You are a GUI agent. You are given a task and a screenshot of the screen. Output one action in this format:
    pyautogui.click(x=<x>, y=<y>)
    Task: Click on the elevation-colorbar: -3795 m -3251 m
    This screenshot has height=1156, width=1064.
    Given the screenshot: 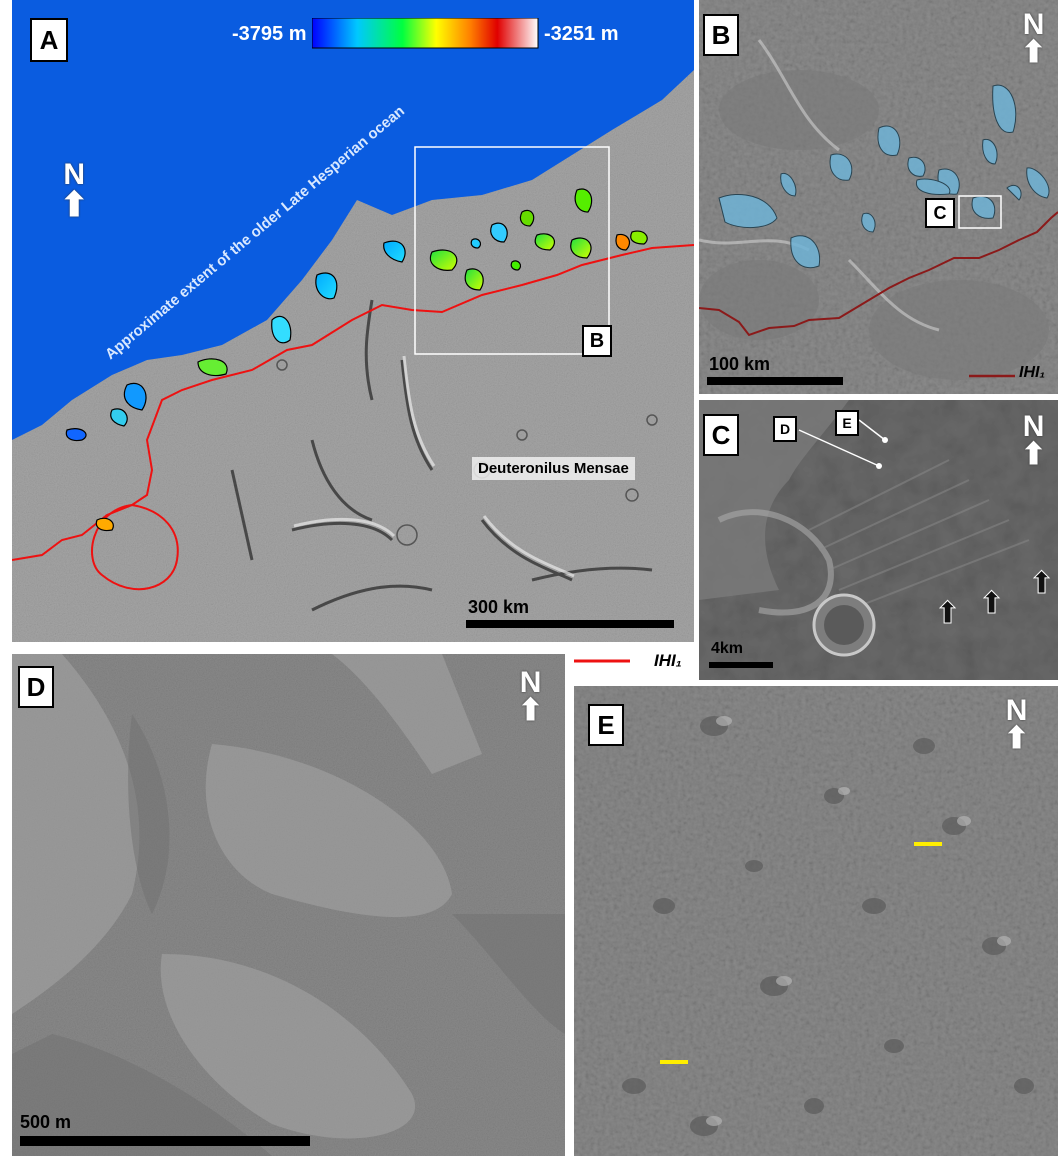 What is the action you would take?
    pyautogui.click(x=432, y=35)
    